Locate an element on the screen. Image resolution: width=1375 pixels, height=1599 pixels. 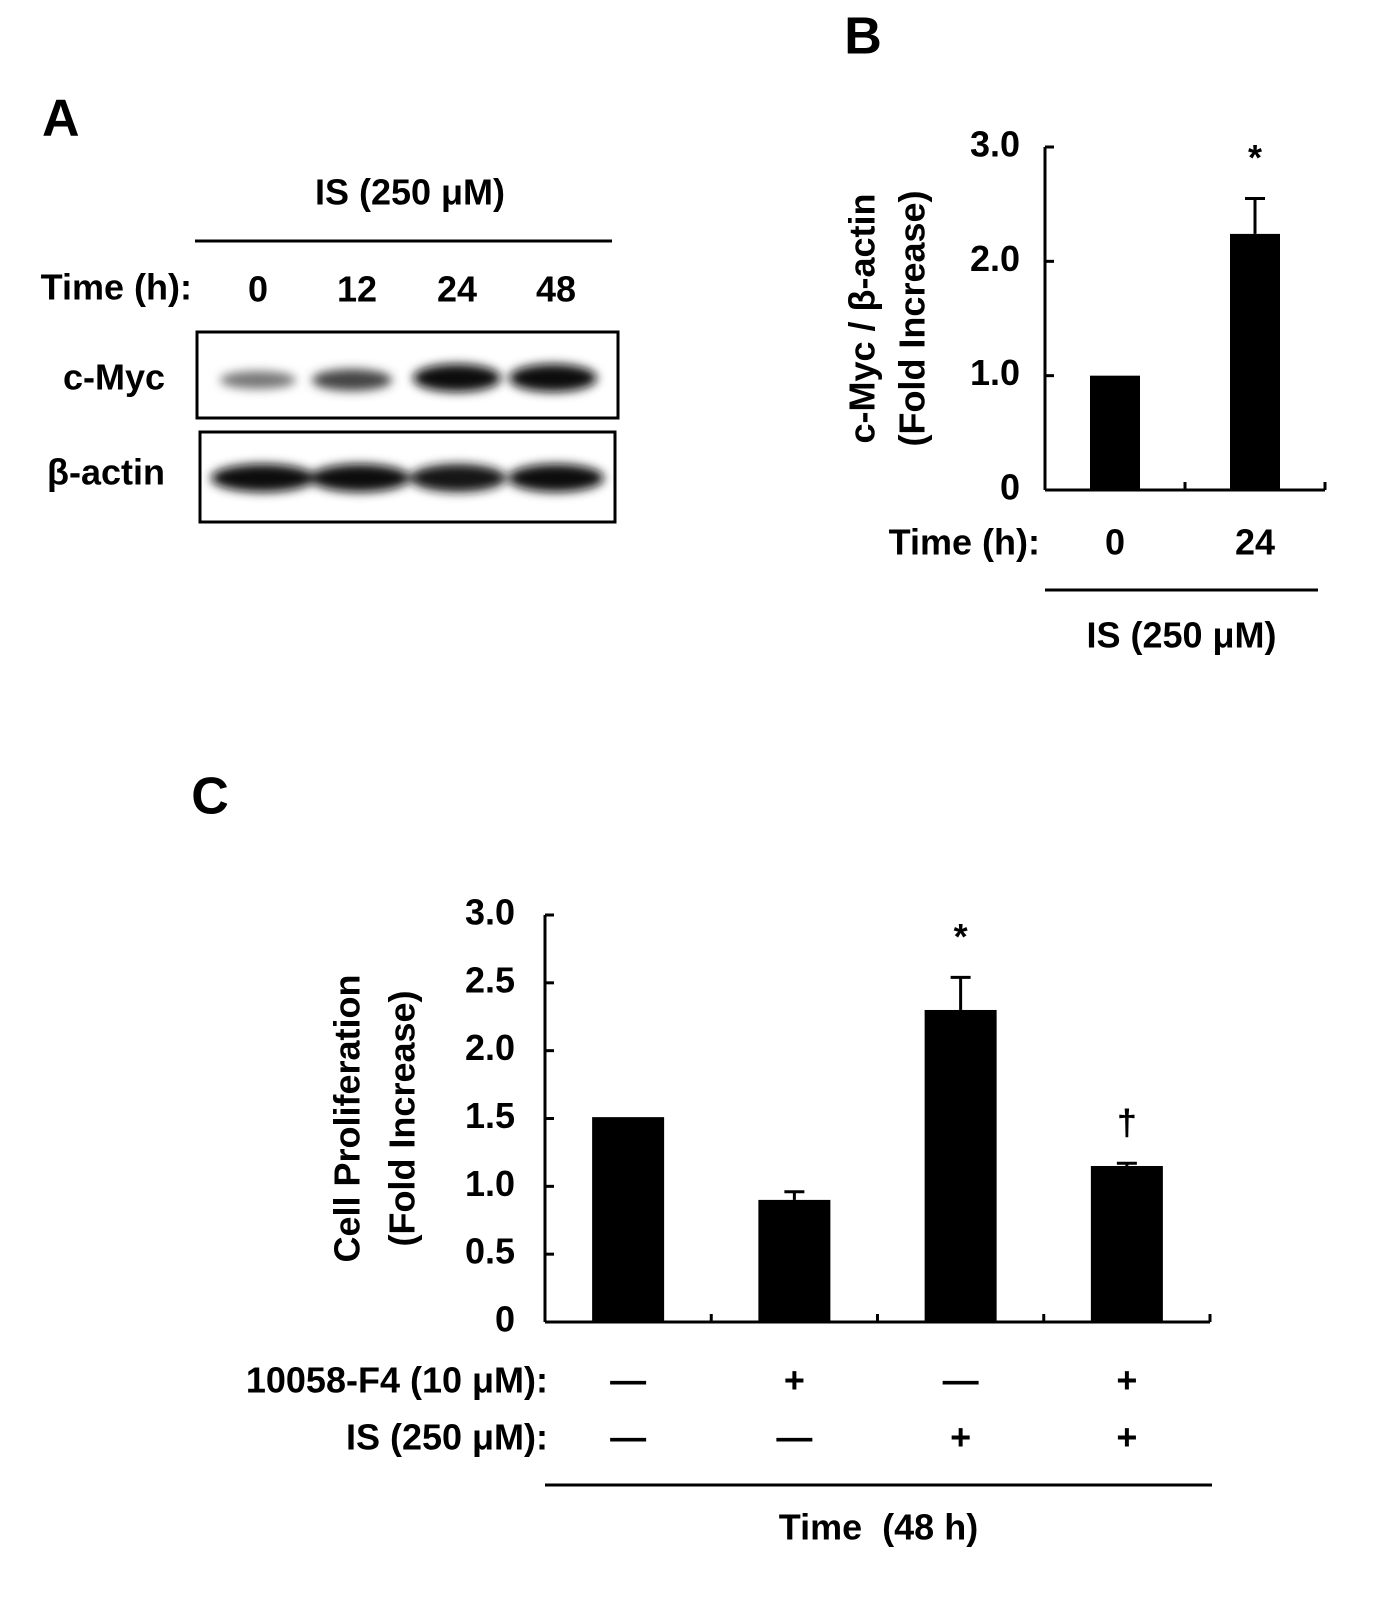
y-axis-label: c-Myc / β-actin is located at coordinates (862, 318).